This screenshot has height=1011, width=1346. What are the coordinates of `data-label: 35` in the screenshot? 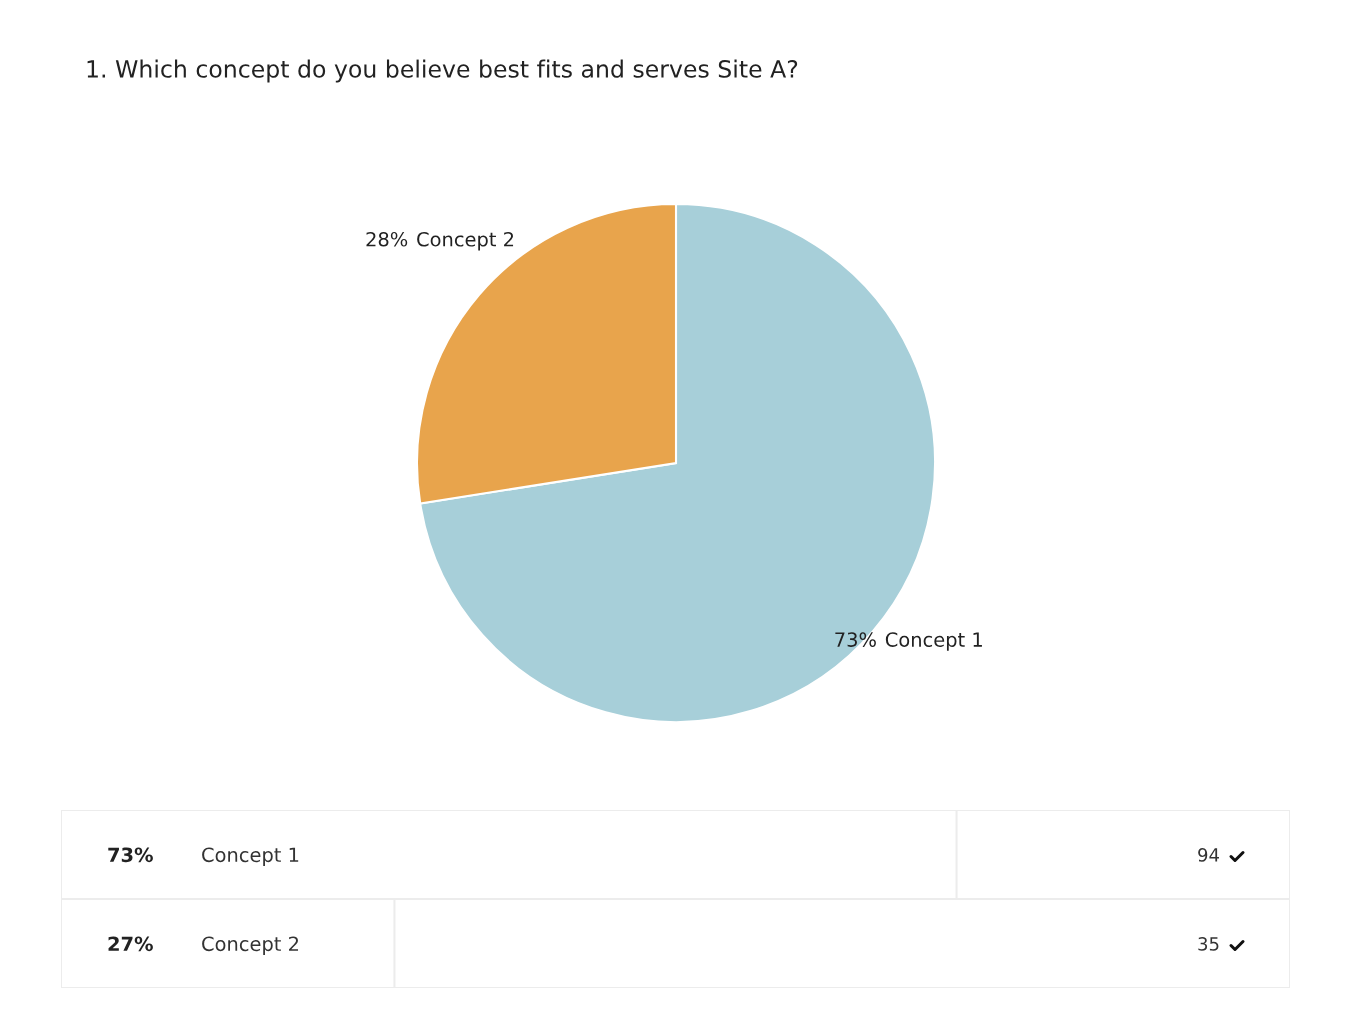 It's located at (1208, 944).